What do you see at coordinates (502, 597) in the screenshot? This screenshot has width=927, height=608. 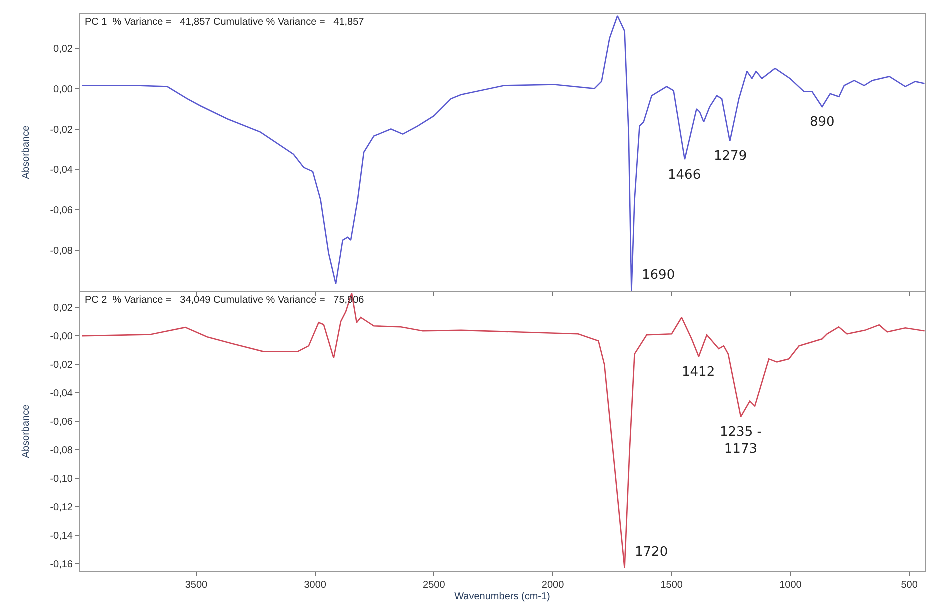 I see `x-axis-title: Wavenumbers (cm-1)` at bounding box center [502, 597].